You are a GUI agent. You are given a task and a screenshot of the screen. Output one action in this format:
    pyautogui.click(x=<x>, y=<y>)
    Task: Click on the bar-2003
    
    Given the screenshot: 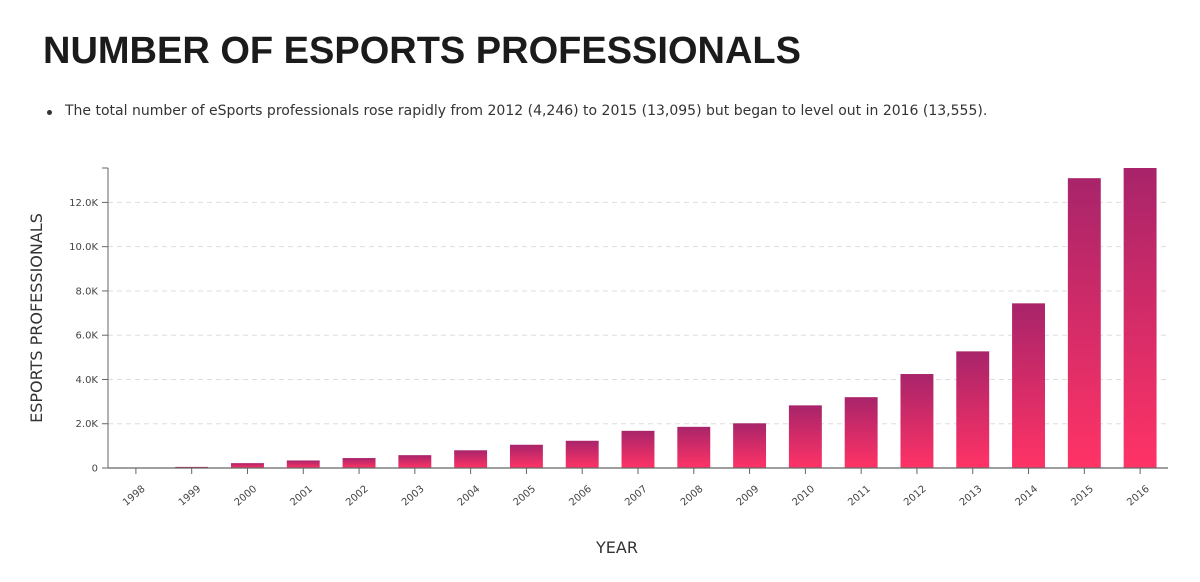 What is the action you would take?
    pyautogui.click(x=415, y=461)
    